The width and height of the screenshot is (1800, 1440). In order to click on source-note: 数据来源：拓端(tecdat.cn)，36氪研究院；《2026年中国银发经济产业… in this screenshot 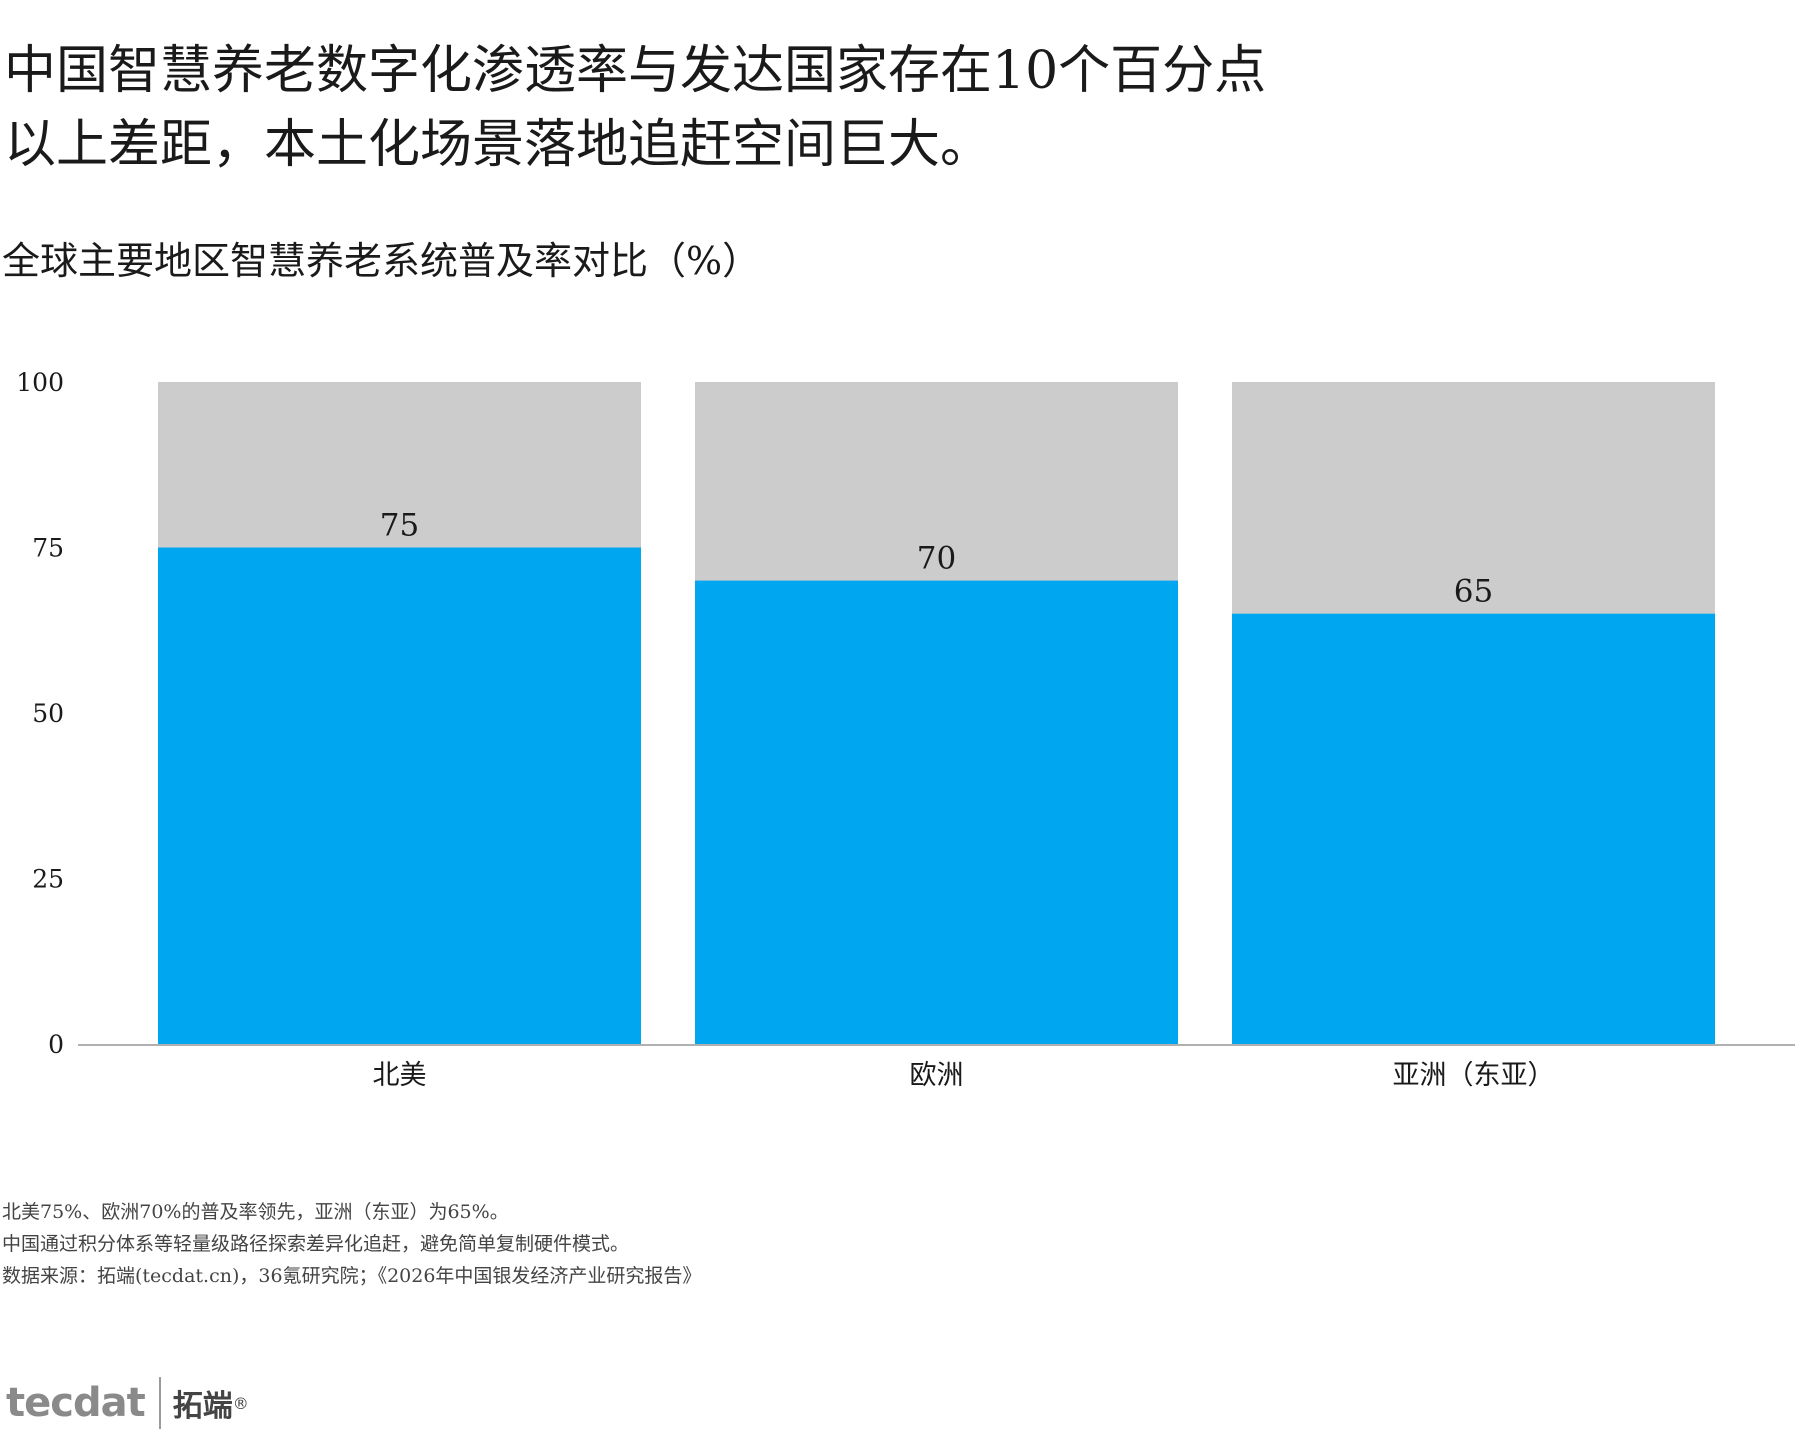, I will do `click(352, 1276)`.